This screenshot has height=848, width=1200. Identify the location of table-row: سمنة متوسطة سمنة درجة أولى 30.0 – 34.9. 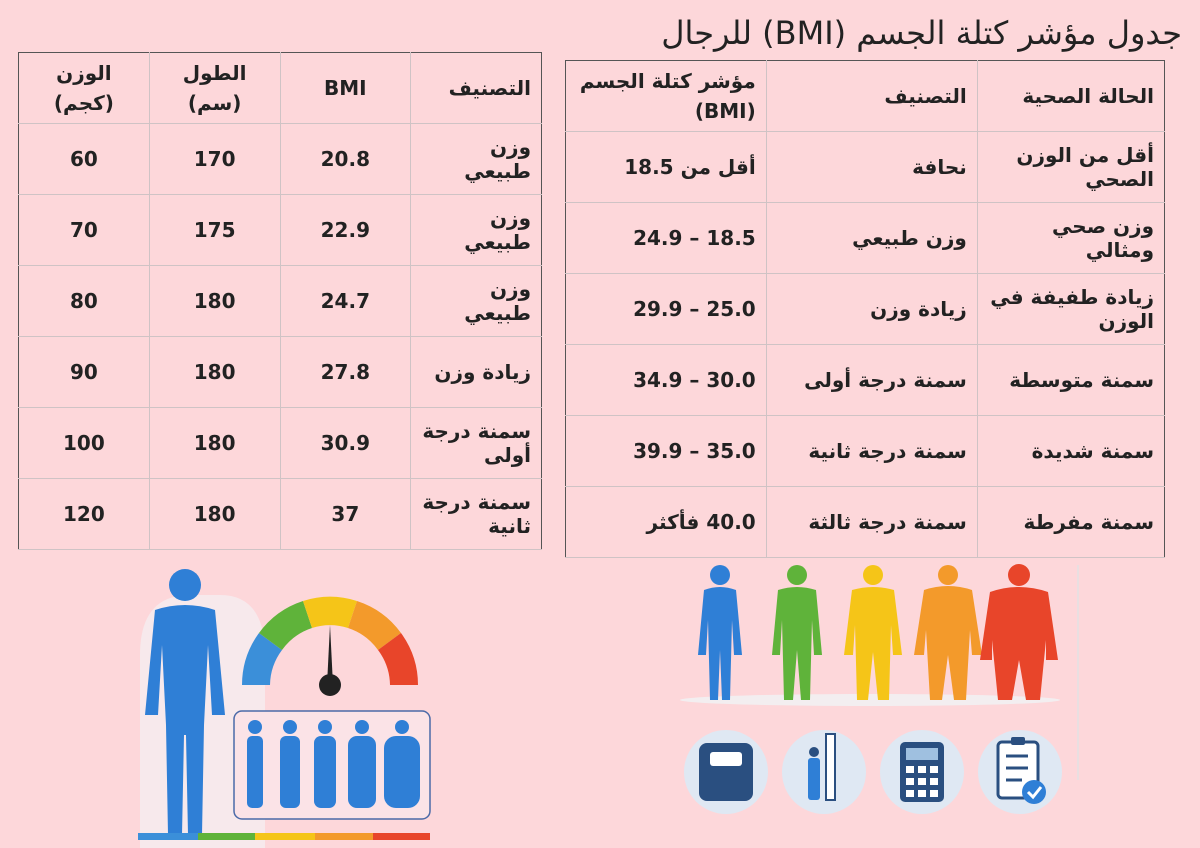
(865, 380).